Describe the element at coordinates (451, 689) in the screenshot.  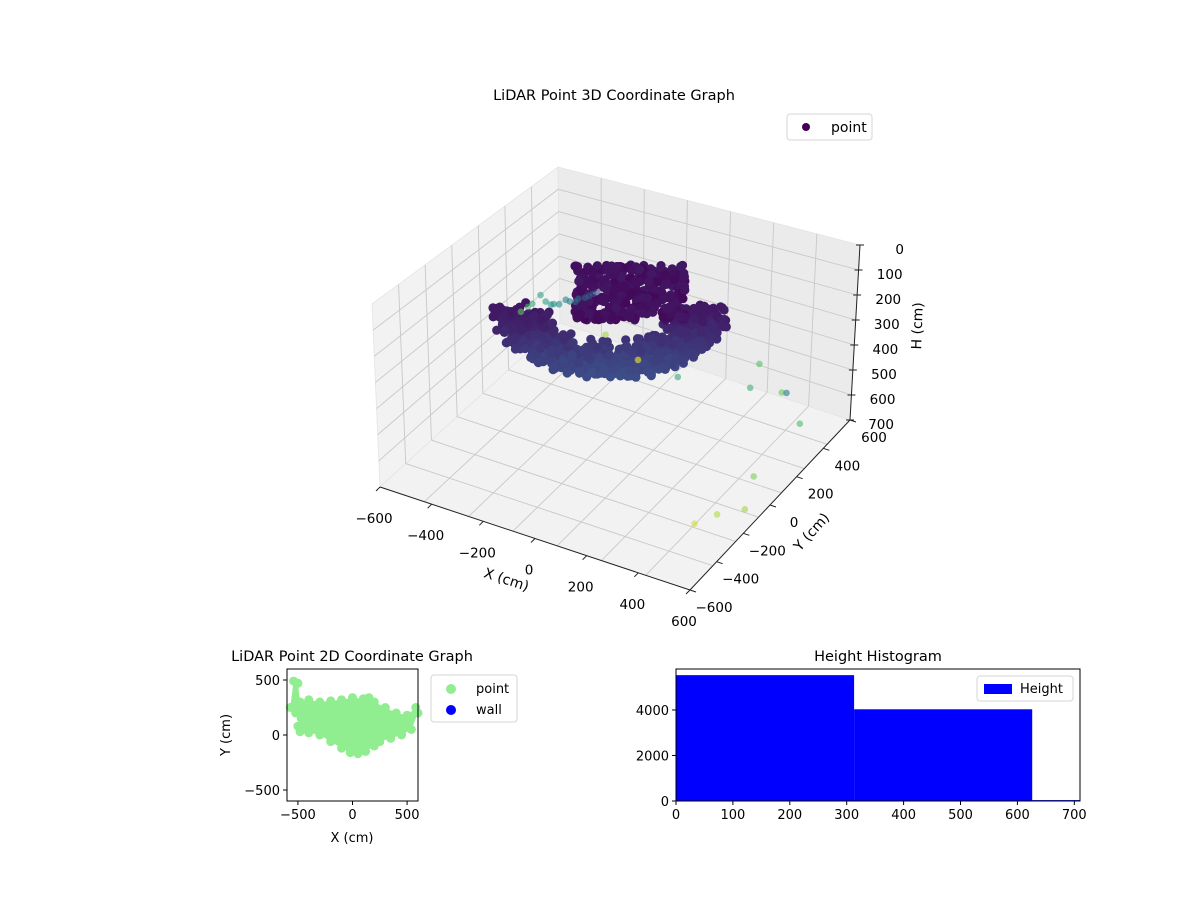
I see `legend-2d-point-marker` at that location.